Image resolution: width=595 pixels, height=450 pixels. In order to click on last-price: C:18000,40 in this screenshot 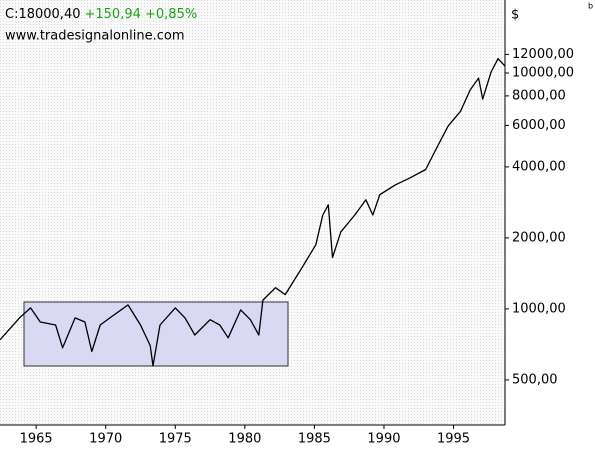, I will do `click(43, 14)`.